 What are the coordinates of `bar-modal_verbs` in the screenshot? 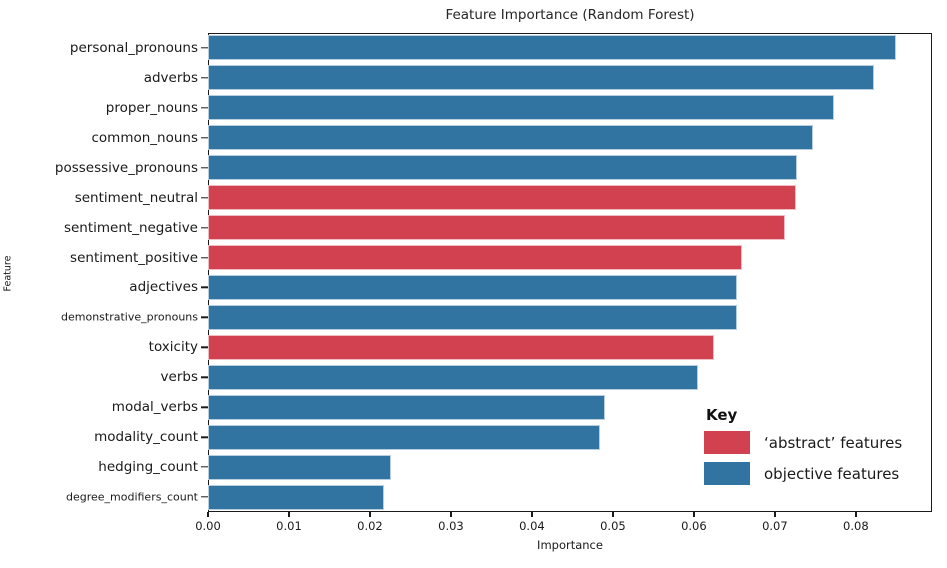 It's located at (406, 407).